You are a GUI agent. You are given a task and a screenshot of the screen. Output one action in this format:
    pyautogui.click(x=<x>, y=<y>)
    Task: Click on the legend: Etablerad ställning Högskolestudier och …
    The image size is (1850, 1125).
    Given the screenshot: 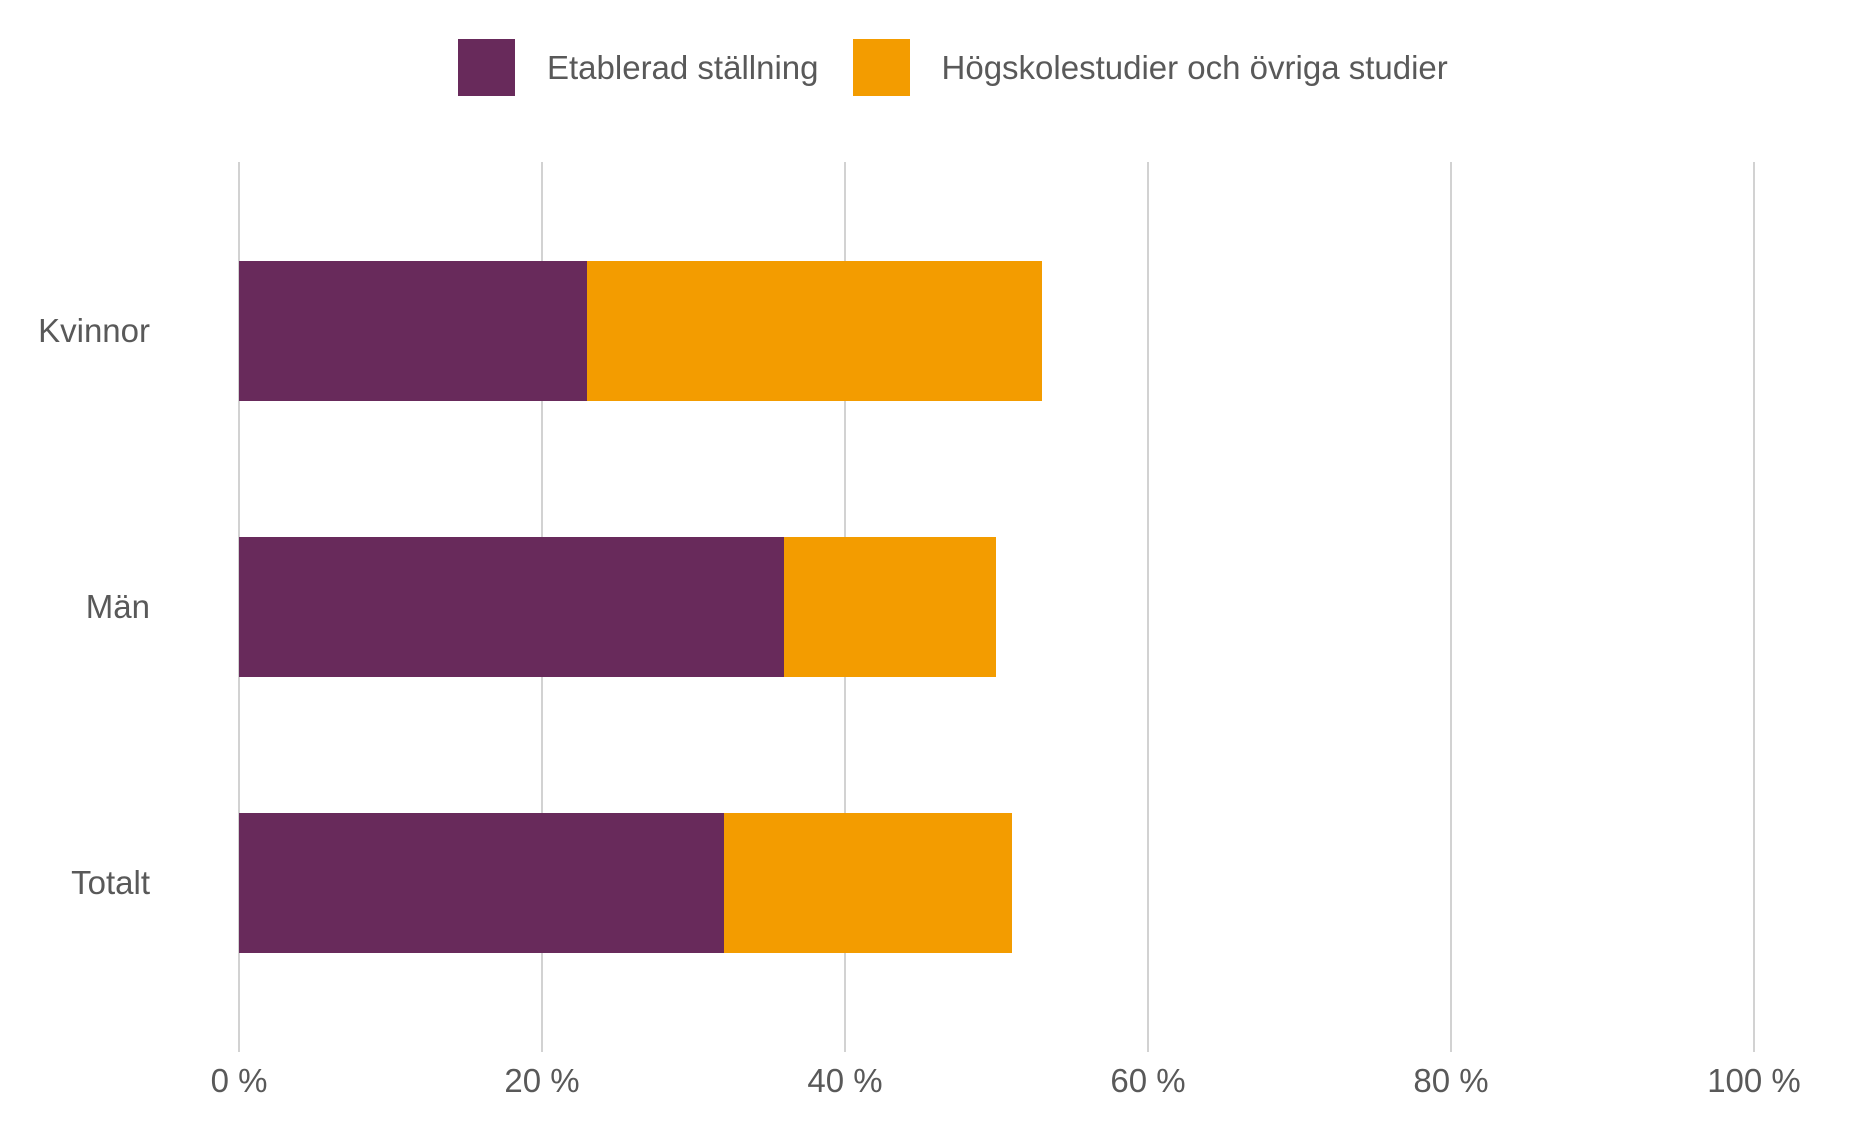 What is the action you would take?
    pyautogui.click(x=953, y=67)
    